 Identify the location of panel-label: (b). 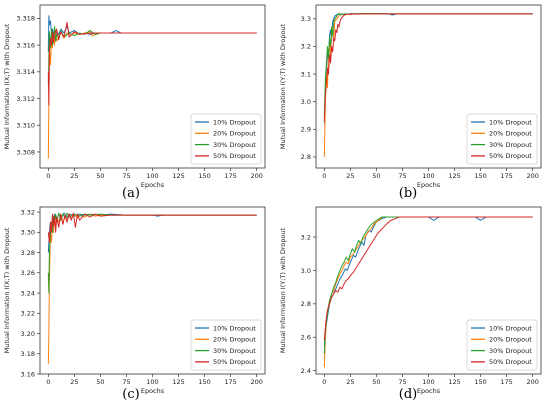
(408, 193).